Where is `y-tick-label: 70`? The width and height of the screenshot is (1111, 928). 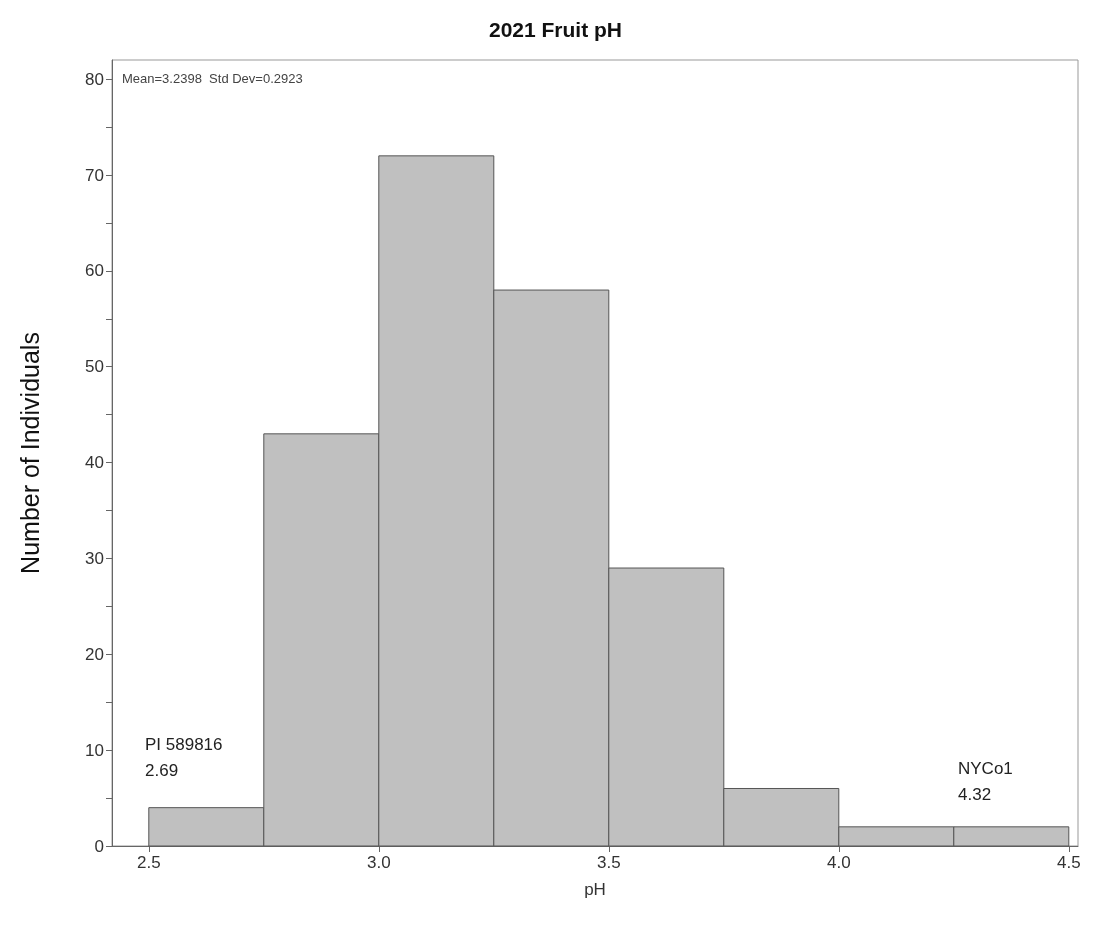
y-tick-label: 70 is located at coordinates (94, 175).